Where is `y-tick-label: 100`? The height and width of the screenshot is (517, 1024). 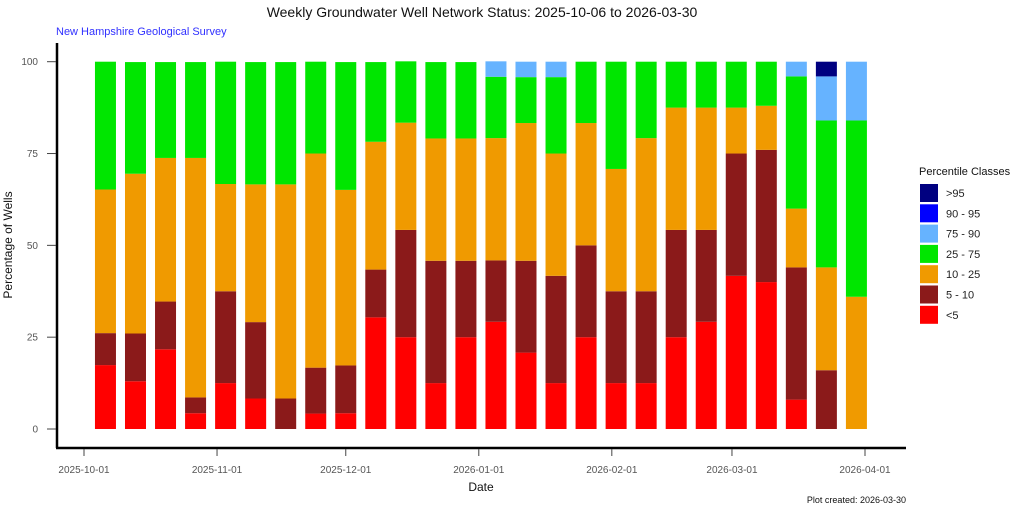 y-tick-label: 100 is located at coordinates (29, 62).